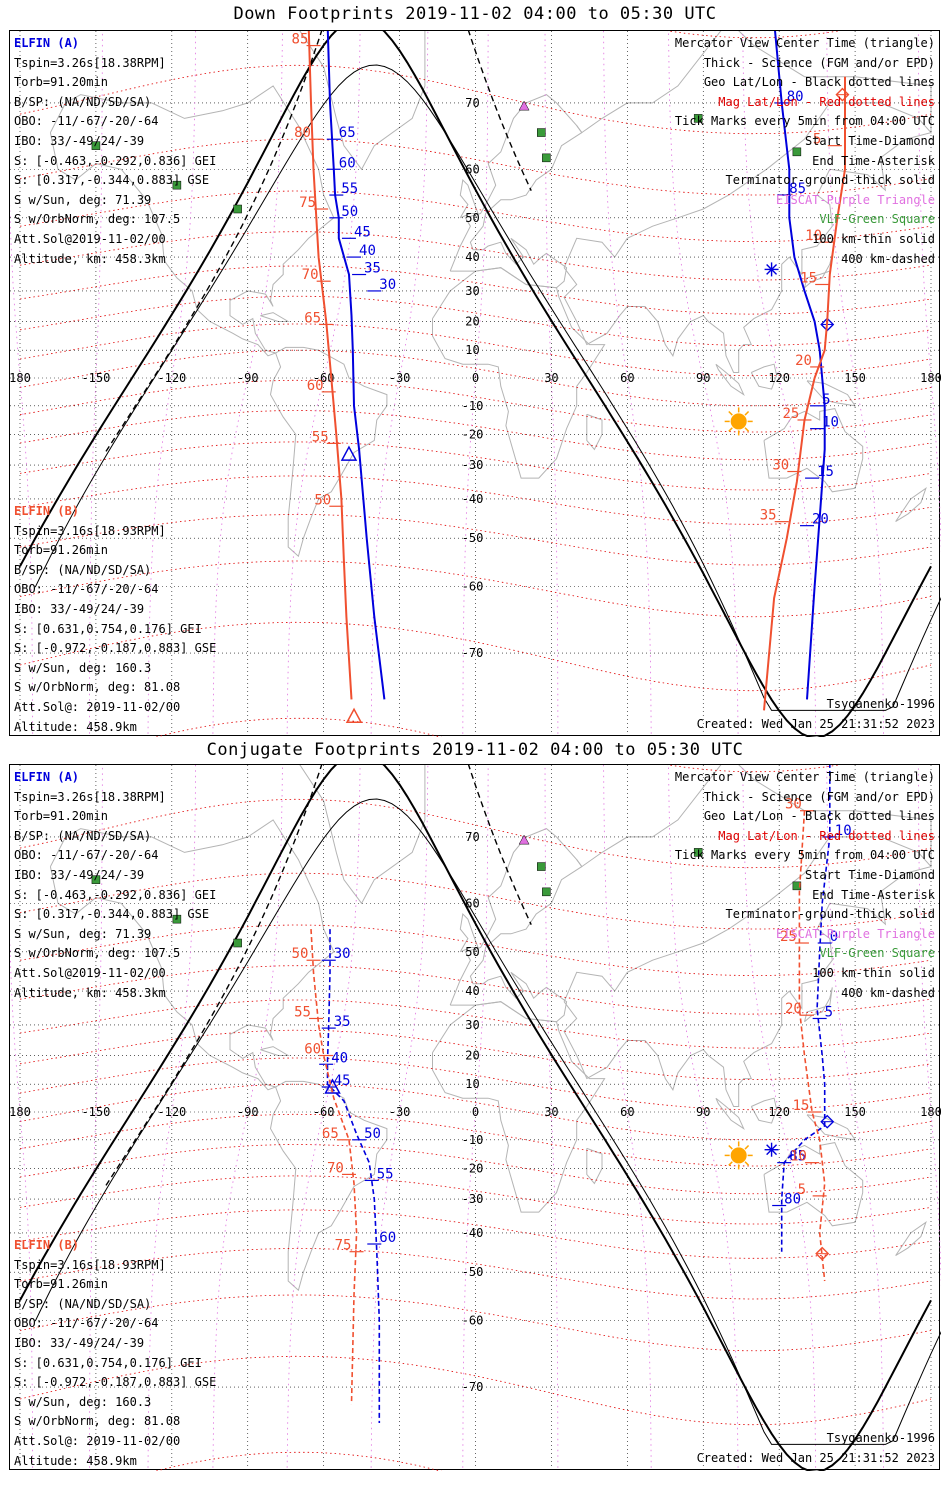 This screenshot has height=1500, width=950. What do you see at coordinates (248, 1112) in the screenshot?
I see `lon-tick-label: -90` at bounding box center [248, 1112].